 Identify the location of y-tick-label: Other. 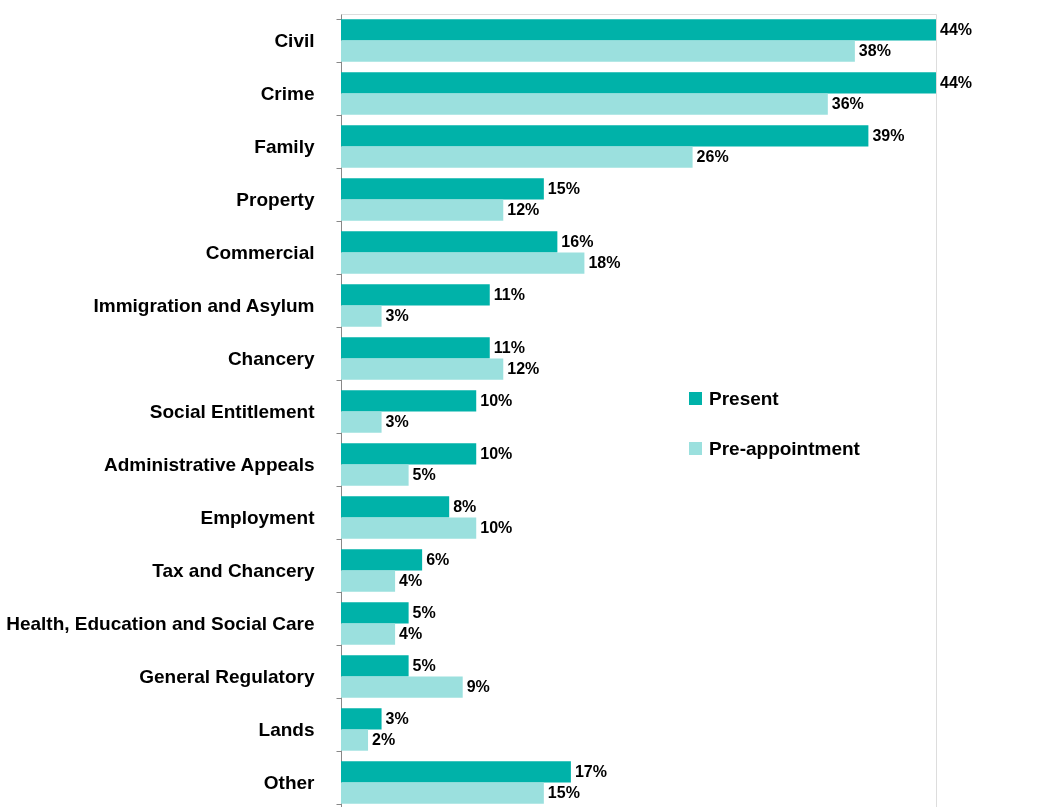
(289, 782).